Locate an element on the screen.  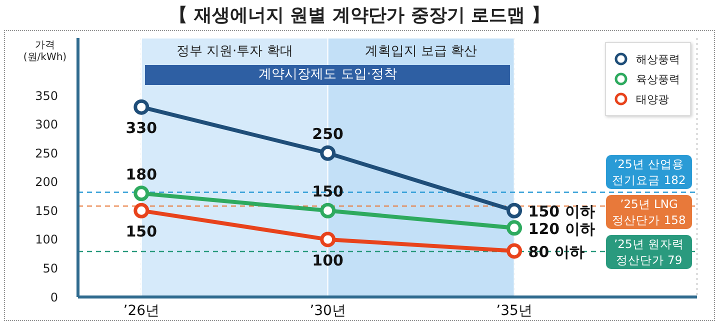
y-tick-label: 350 is located at coordinates (46, 95).